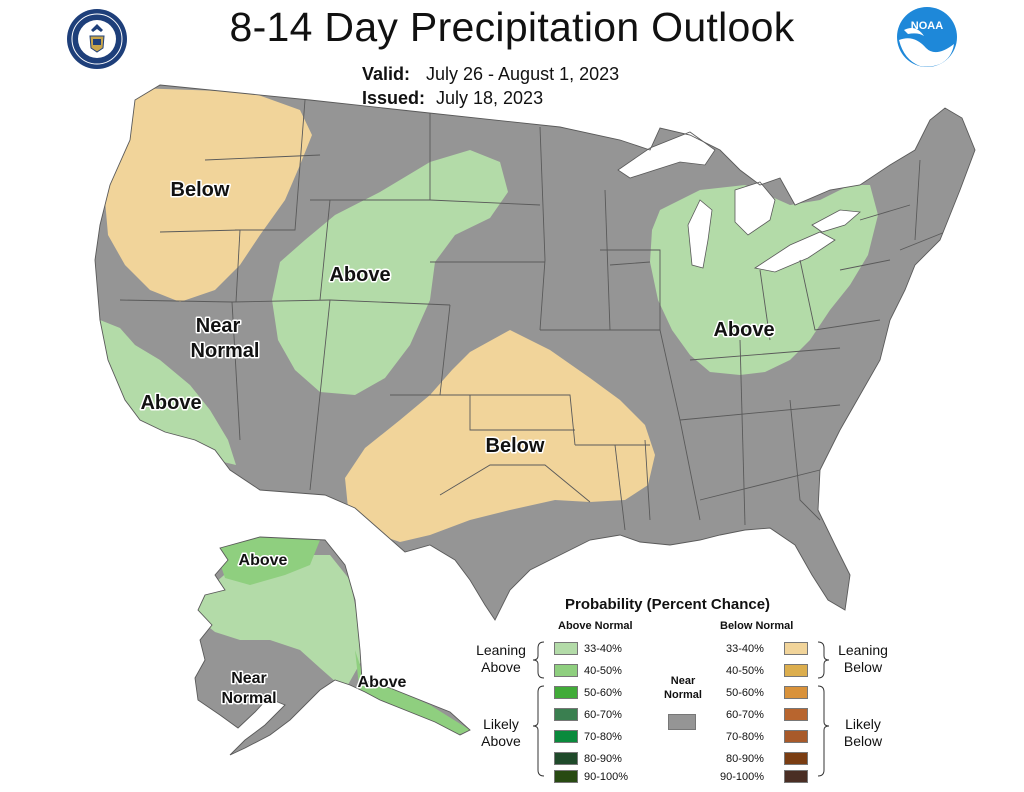  I want to click on legend-label-above-33-40: 33-40%, so click(603, 649).